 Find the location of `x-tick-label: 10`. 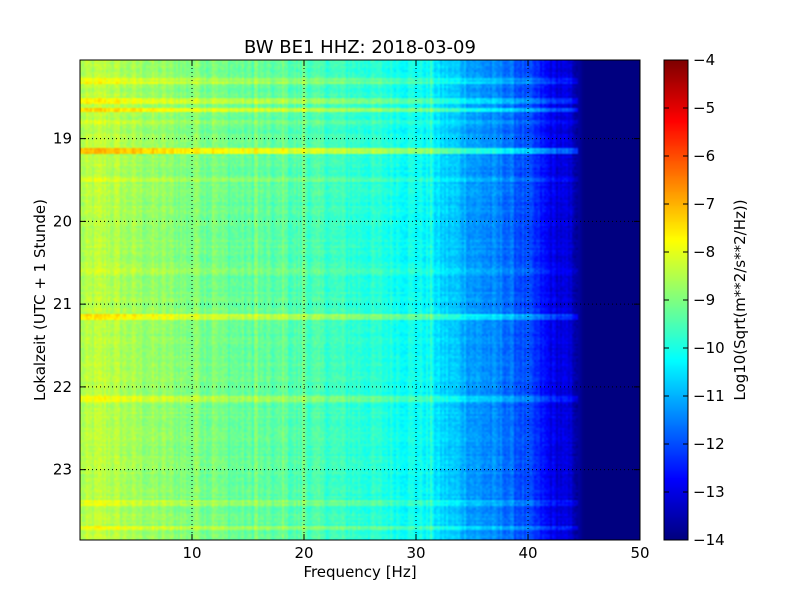

x-tick-label: 10 is located at coordinates (191, 553).